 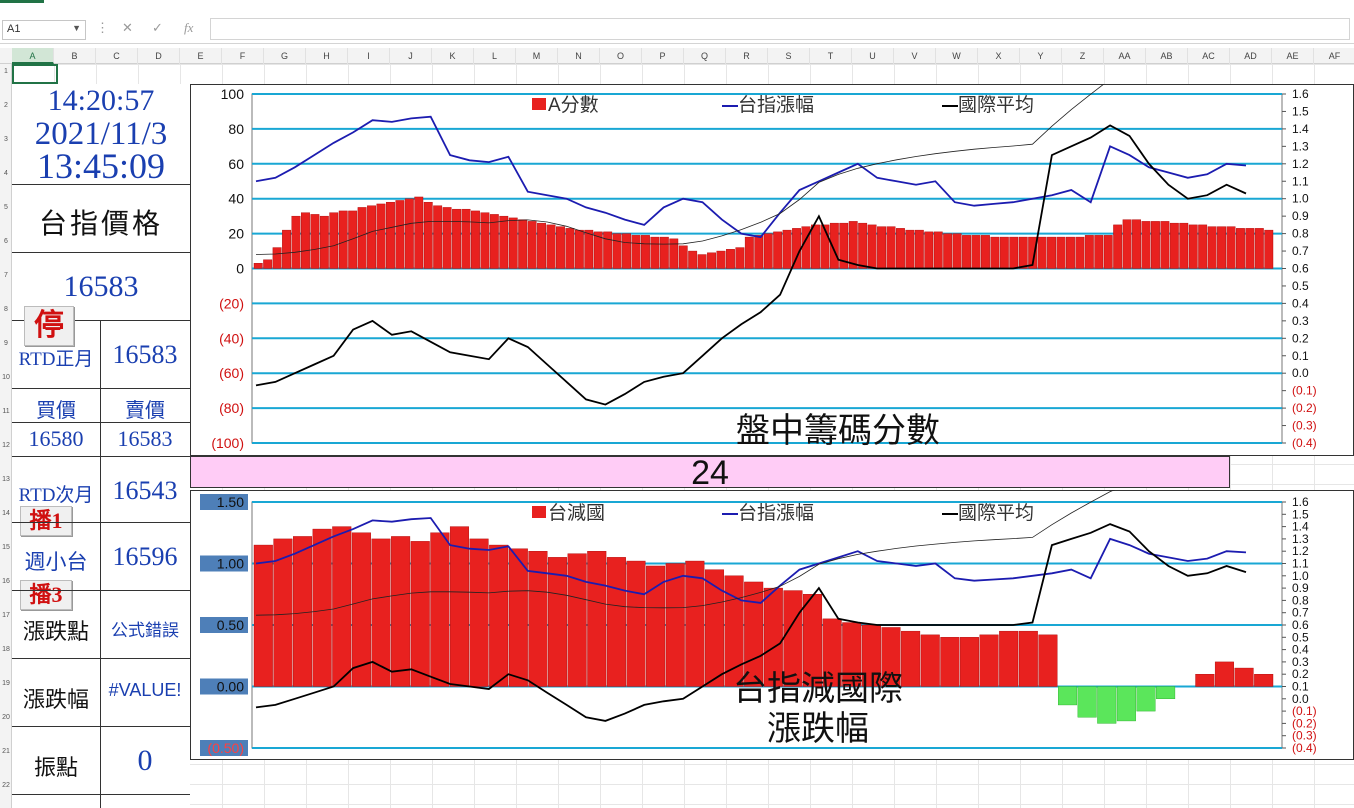 What do you see at coordinates (189, 27) in the screenshot?
I see `insert-function-button: fx` at bounding box center [189, 27].